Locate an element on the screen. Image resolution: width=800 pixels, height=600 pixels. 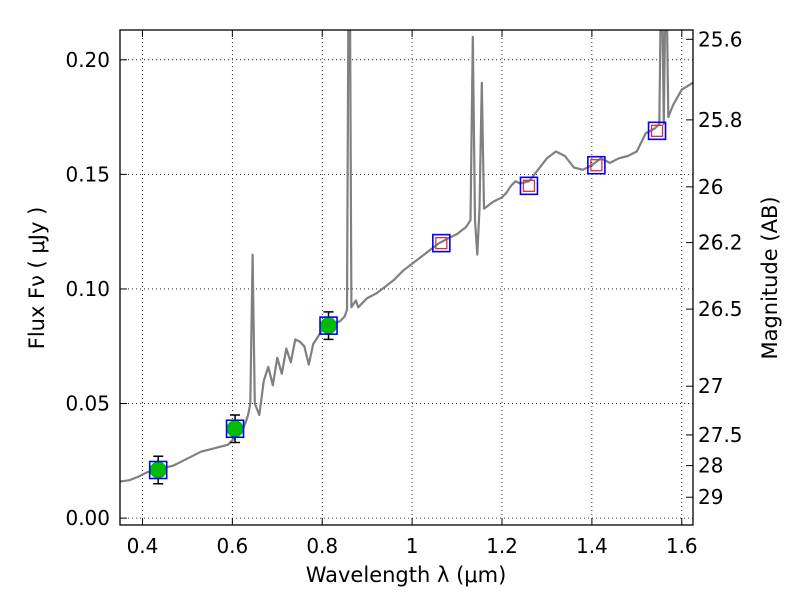
x-tick-label: 0.8 is located at coordinates (322, 546).